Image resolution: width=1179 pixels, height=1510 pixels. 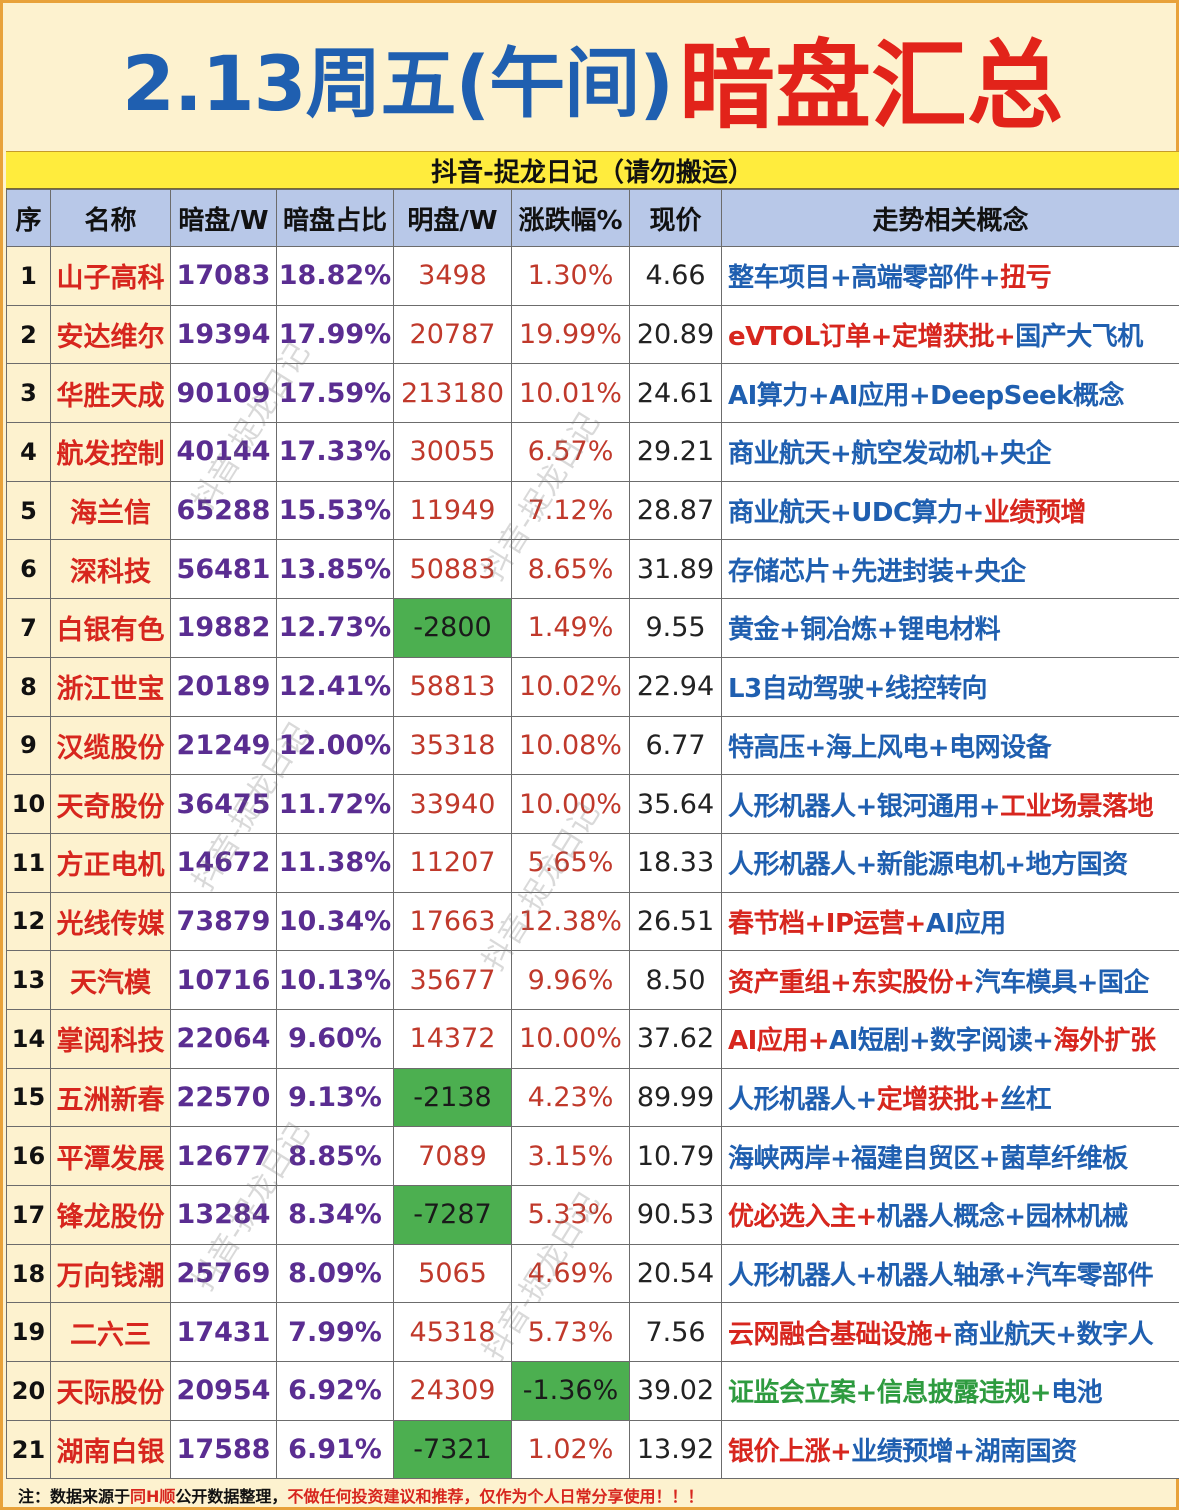 I want to click on row-dark-volume: 22570, so click(x=223, y=1097).